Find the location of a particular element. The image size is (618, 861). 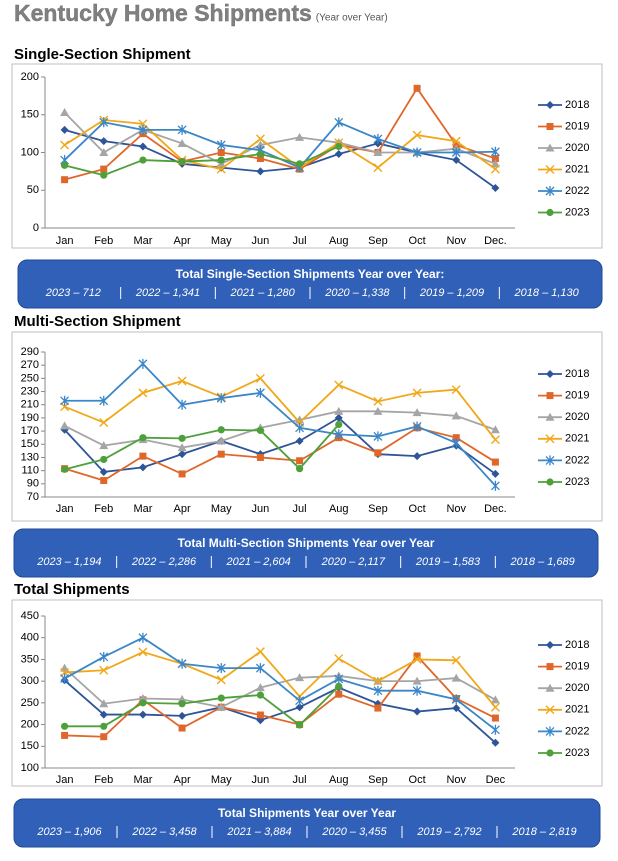

summary-item: 2021 – 1,280 is located at coordinates (263, 293).